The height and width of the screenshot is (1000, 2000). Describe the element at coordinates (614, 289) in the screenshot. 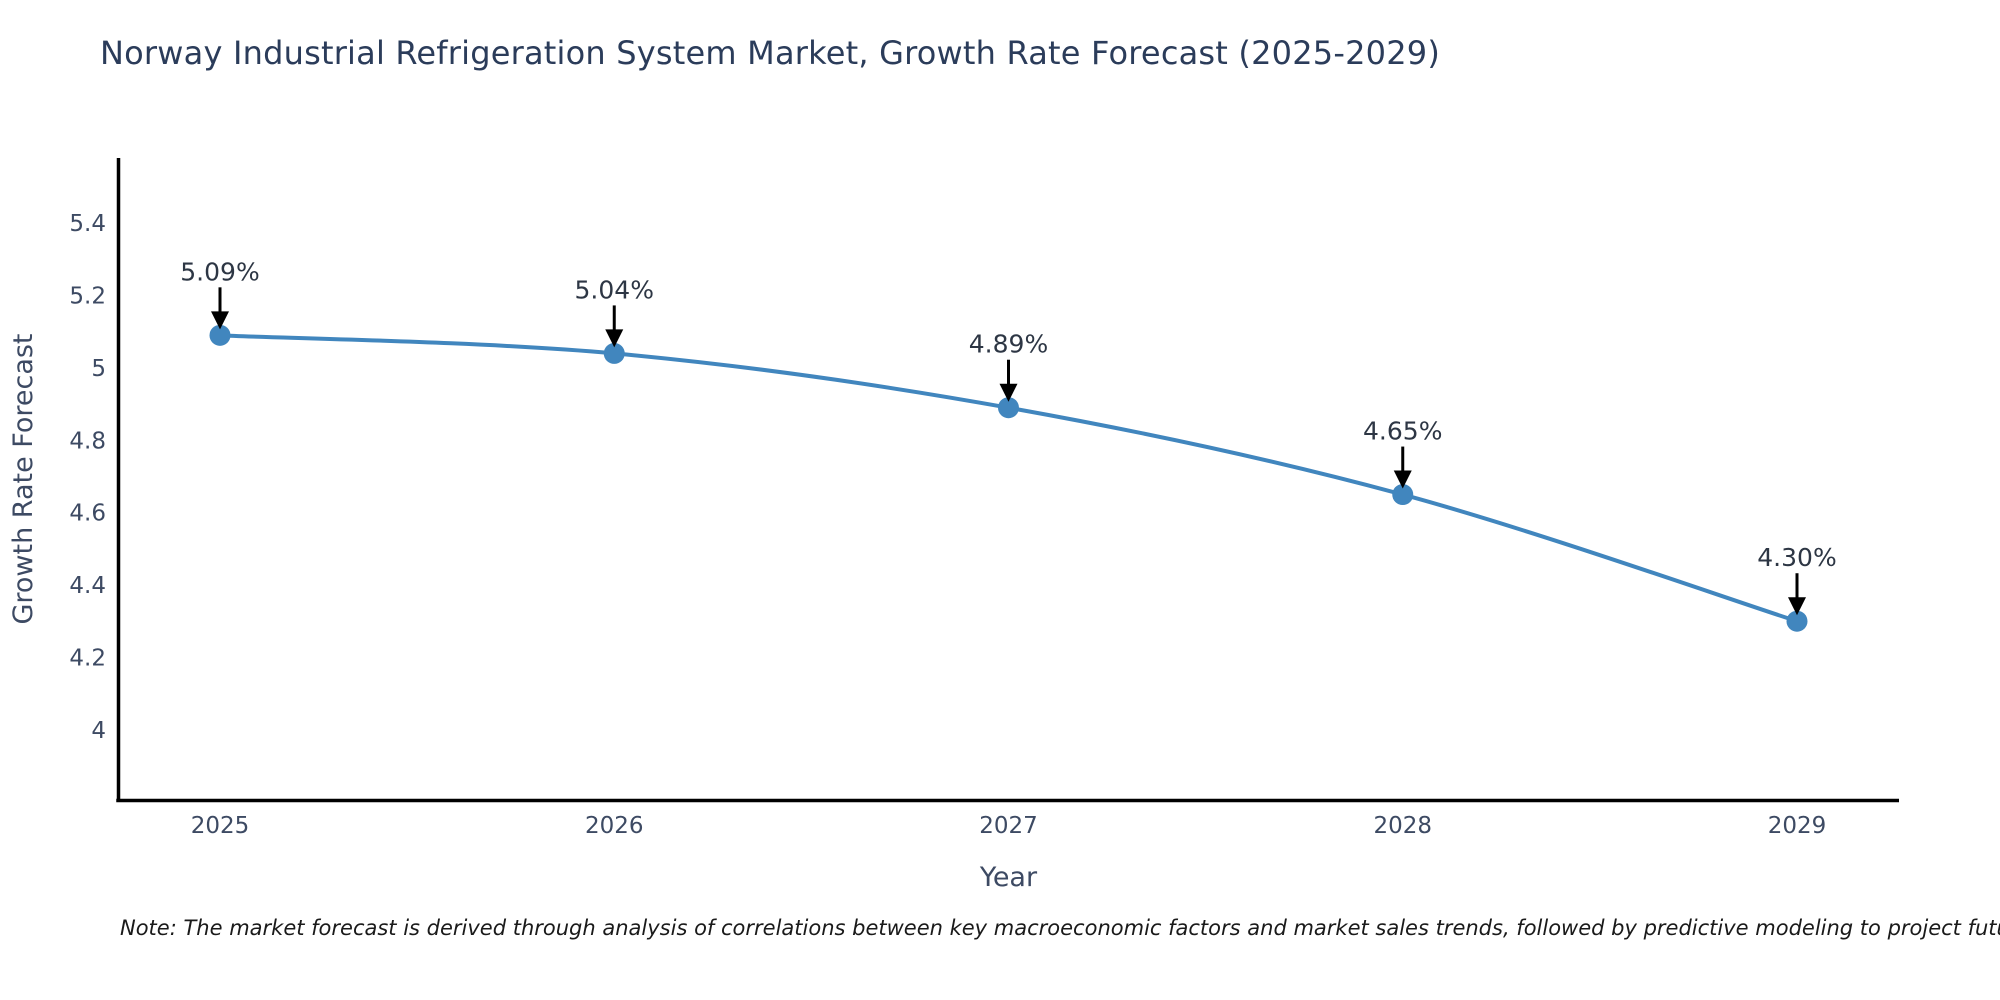

I see `annotation-label: 5.04%` at that location.